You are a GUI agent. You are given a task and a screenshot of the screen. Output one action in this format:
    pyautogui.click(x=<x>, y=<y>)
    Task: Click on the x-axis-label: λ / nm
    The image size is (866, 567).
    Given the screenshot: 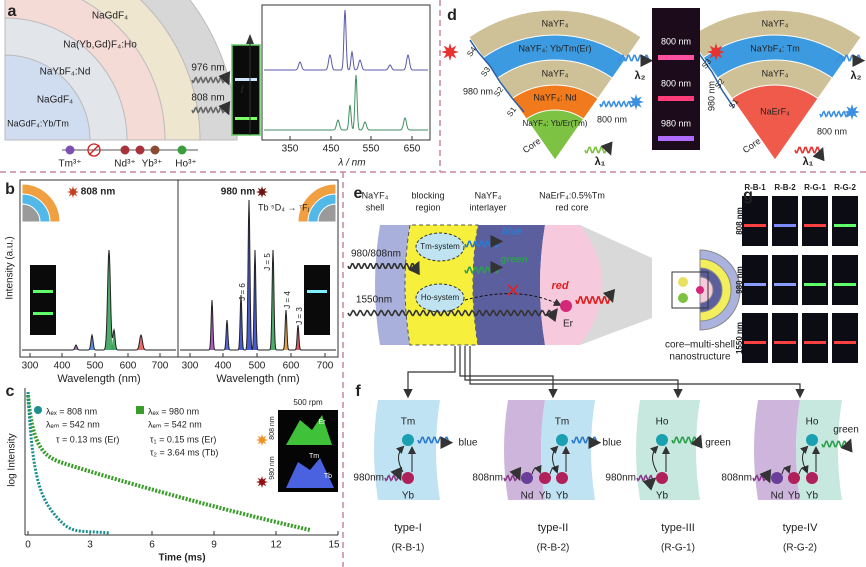 What is the action you would take?
    pyautogui.click(x=351, y=163)
    